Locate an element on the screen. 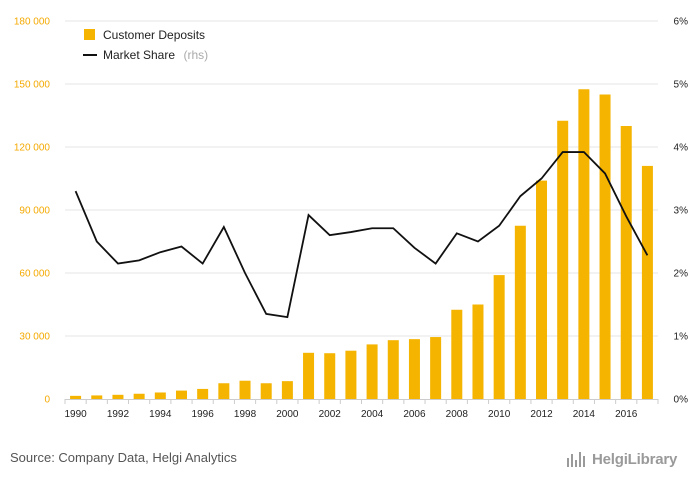 The height and width of the screenshot is (483, 700). helgi-library-logo: HelgiLibrary is located at coordinates (621, 459).